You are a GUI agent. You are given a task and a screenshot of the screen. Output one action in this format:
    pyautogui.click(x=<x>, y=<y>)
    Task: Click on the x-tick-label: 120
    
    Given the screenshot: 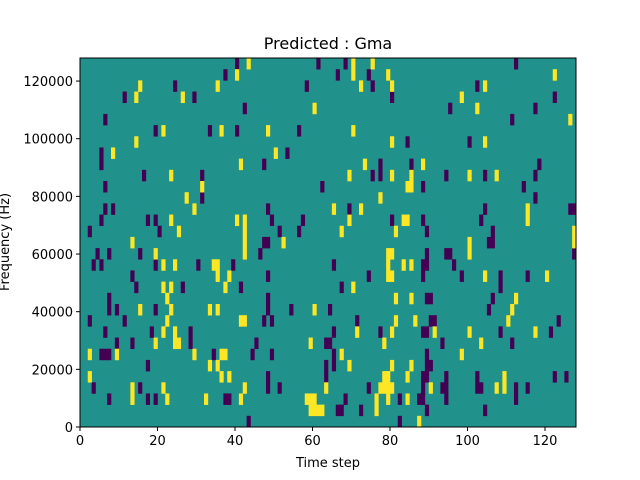 What is the action you would take?
    pyautogui.click(x=545, y=441)
    